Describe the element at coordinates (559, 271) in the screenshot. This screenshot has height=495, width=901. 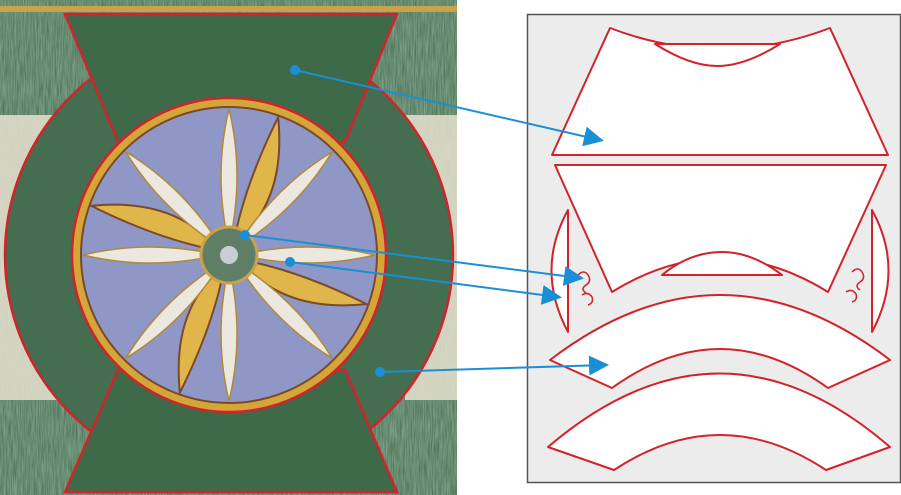
I see `piece-side-left` at that location.